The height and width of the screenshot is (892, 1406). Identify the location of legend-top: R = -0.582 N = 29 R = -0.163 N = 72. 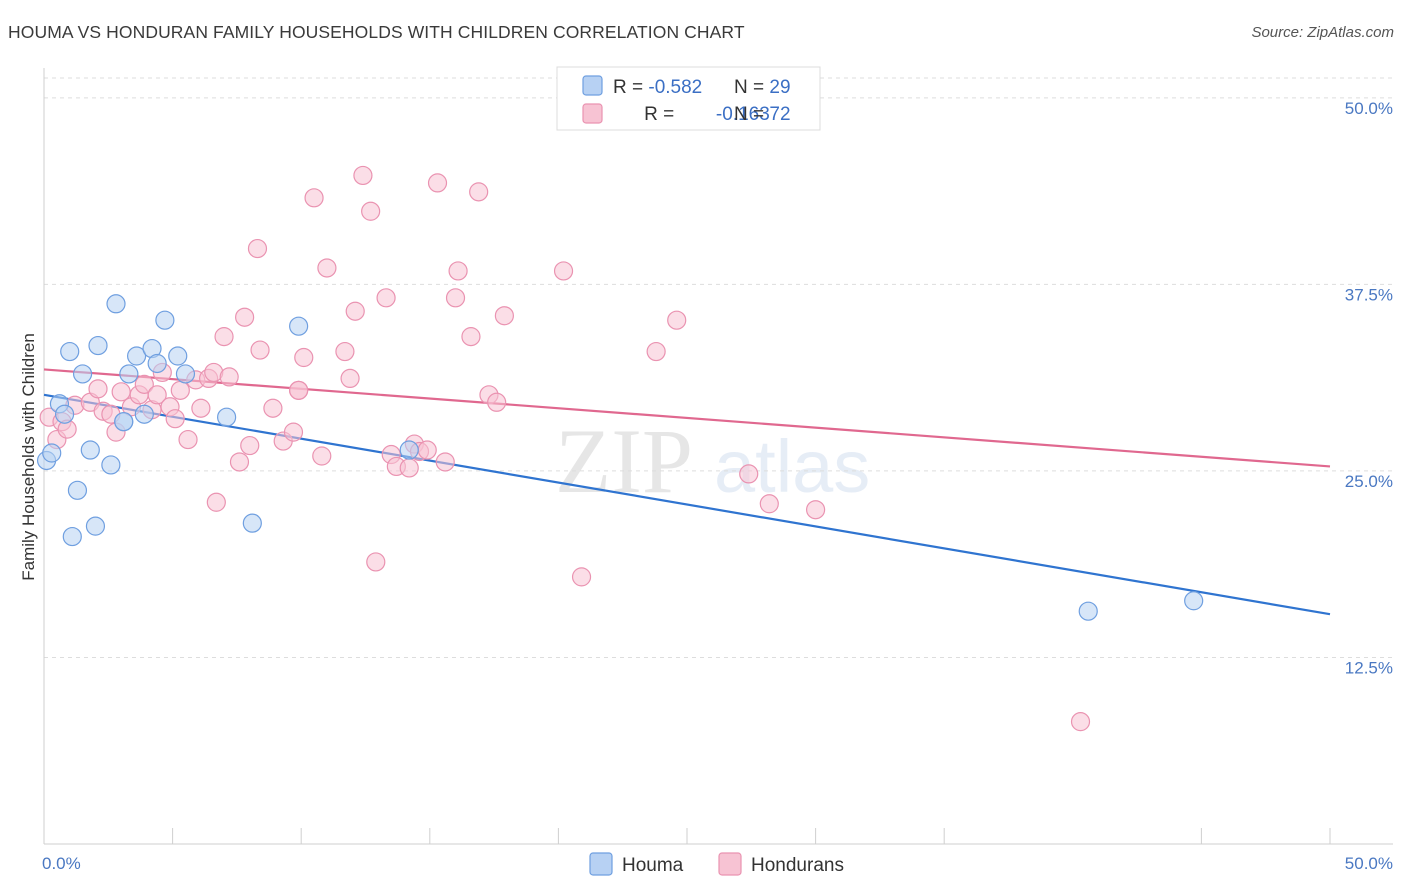
(688, 98).